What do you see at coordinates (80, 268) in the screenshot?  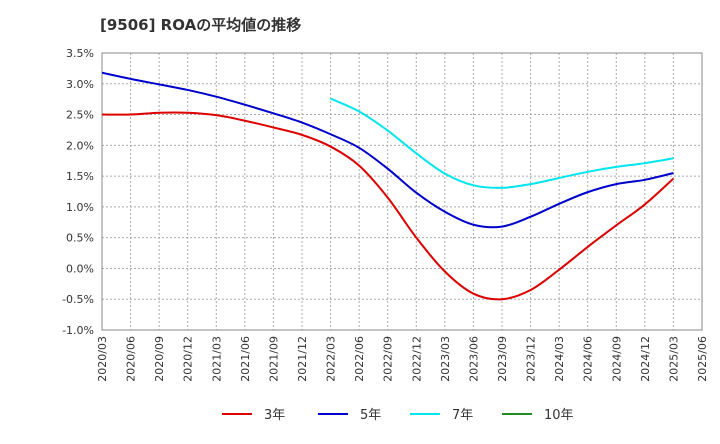 I see `y-tick-label: 0.0%` at bounding box center [80, 268].